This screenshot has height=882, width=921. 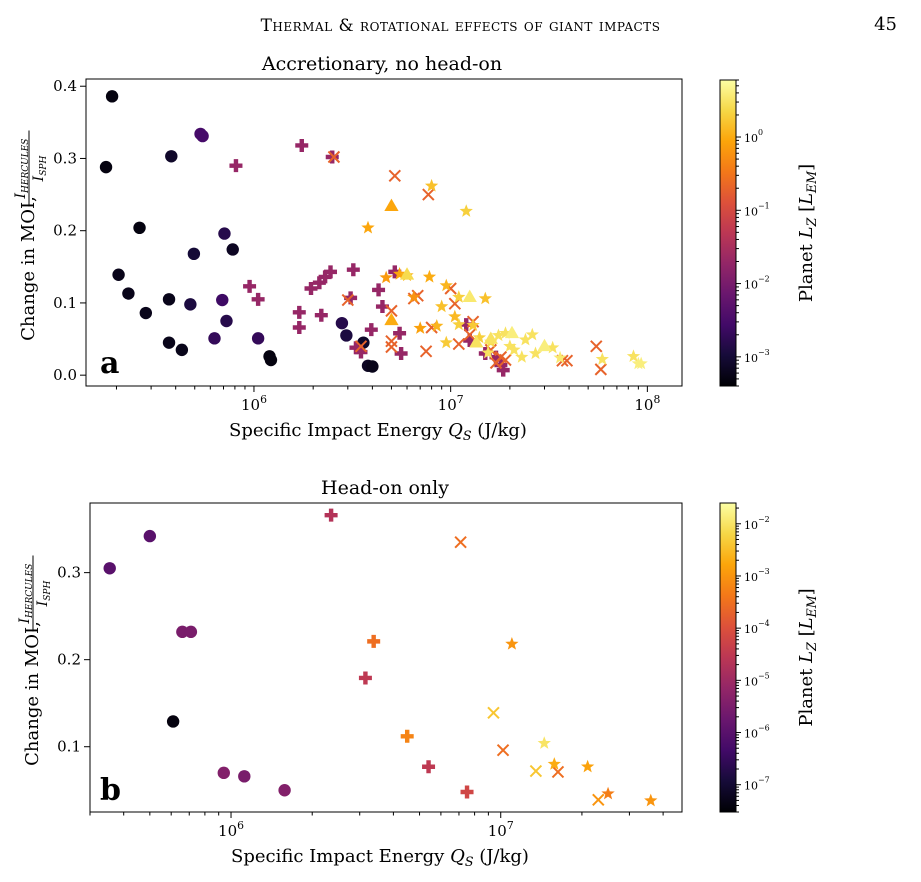 I want to click on colorbar-label: Planet LZ [LEM], so click(x=807, y=657).